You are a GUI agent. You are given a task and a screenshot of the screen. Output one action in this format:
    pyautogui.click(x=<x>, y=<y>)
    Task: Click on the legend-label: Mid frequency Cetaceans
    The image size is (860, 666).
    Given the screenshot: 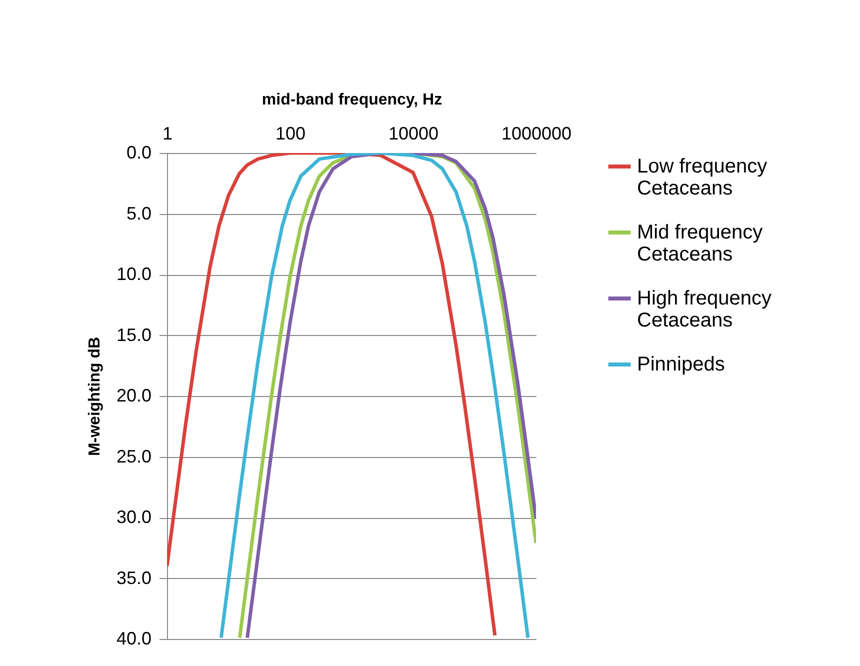 What is the action you would take?
    pyautogui.click(x=700, y=244)
    